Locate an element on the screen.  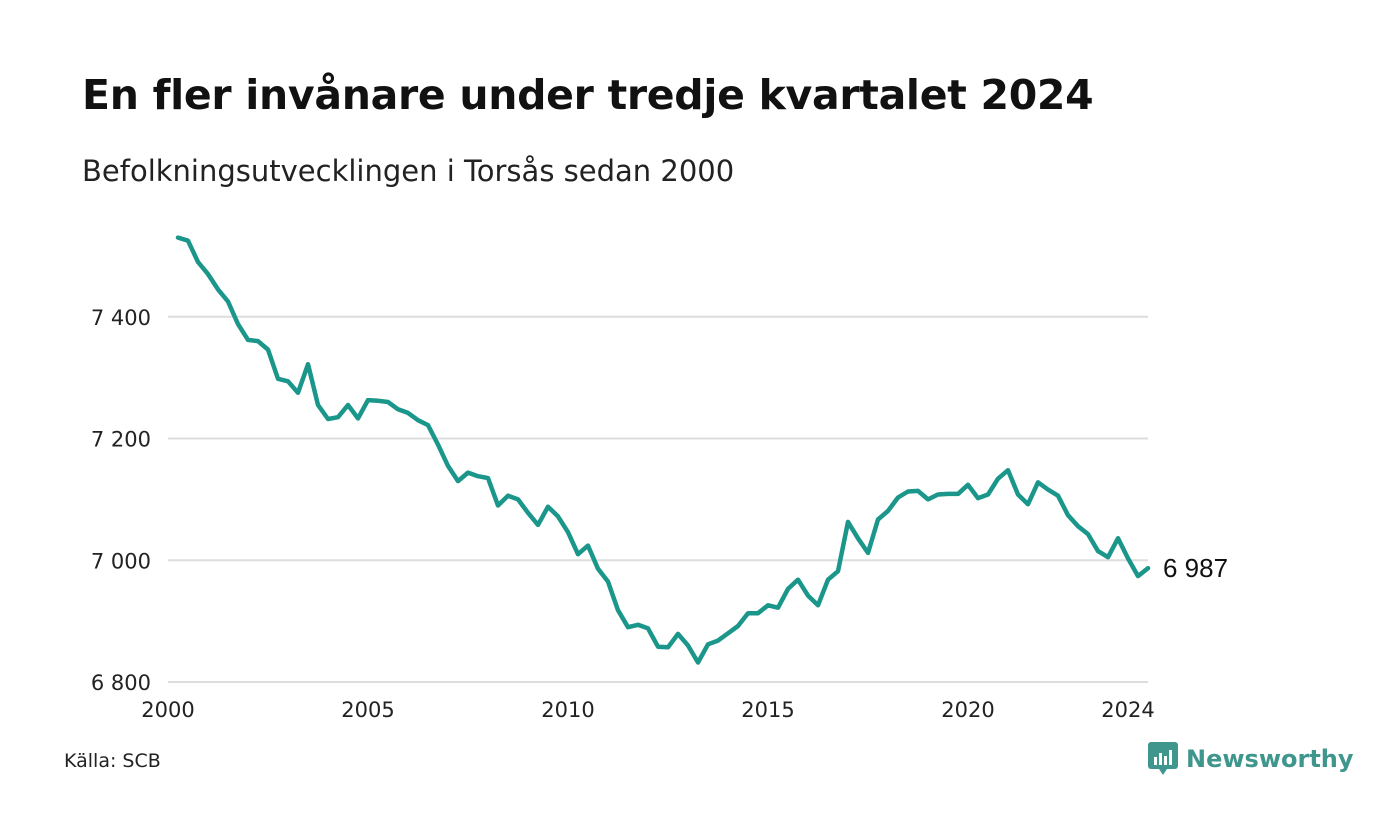
y-tick-label: 6 800 is located at coordinates (121, 683).